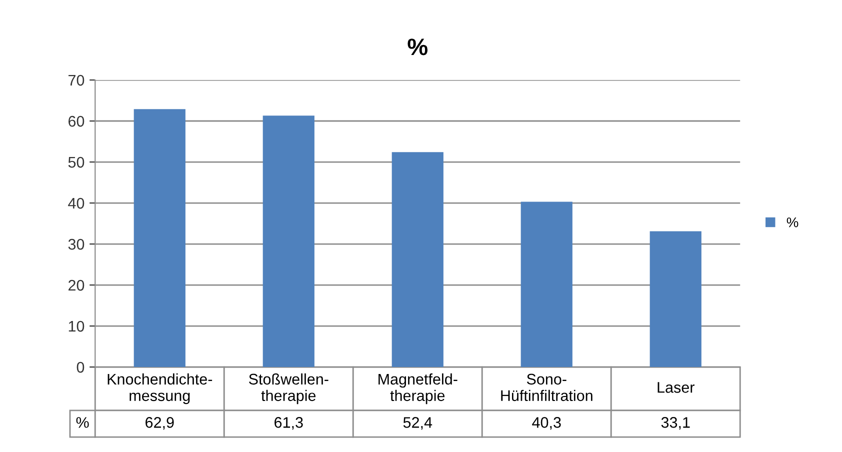 This screenshot has height=452, width=842. What do you see at coordinates (76, 285) in the screenshot?
I see `y-tick-label: 20` at bounding box center [76, 285].